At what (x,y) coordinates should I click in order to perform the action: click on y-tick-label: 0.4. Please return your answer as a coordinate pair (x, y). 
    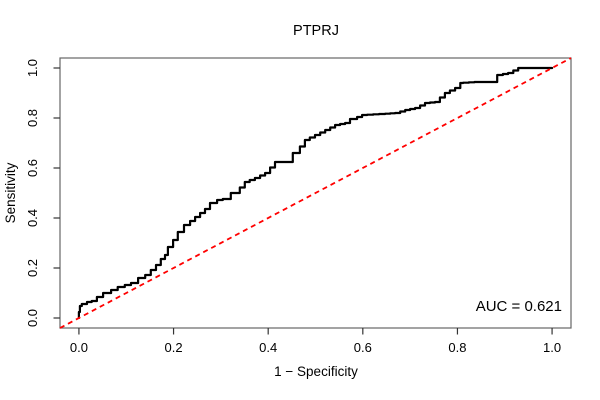
    Looking at the image, I should click on (32, 218).